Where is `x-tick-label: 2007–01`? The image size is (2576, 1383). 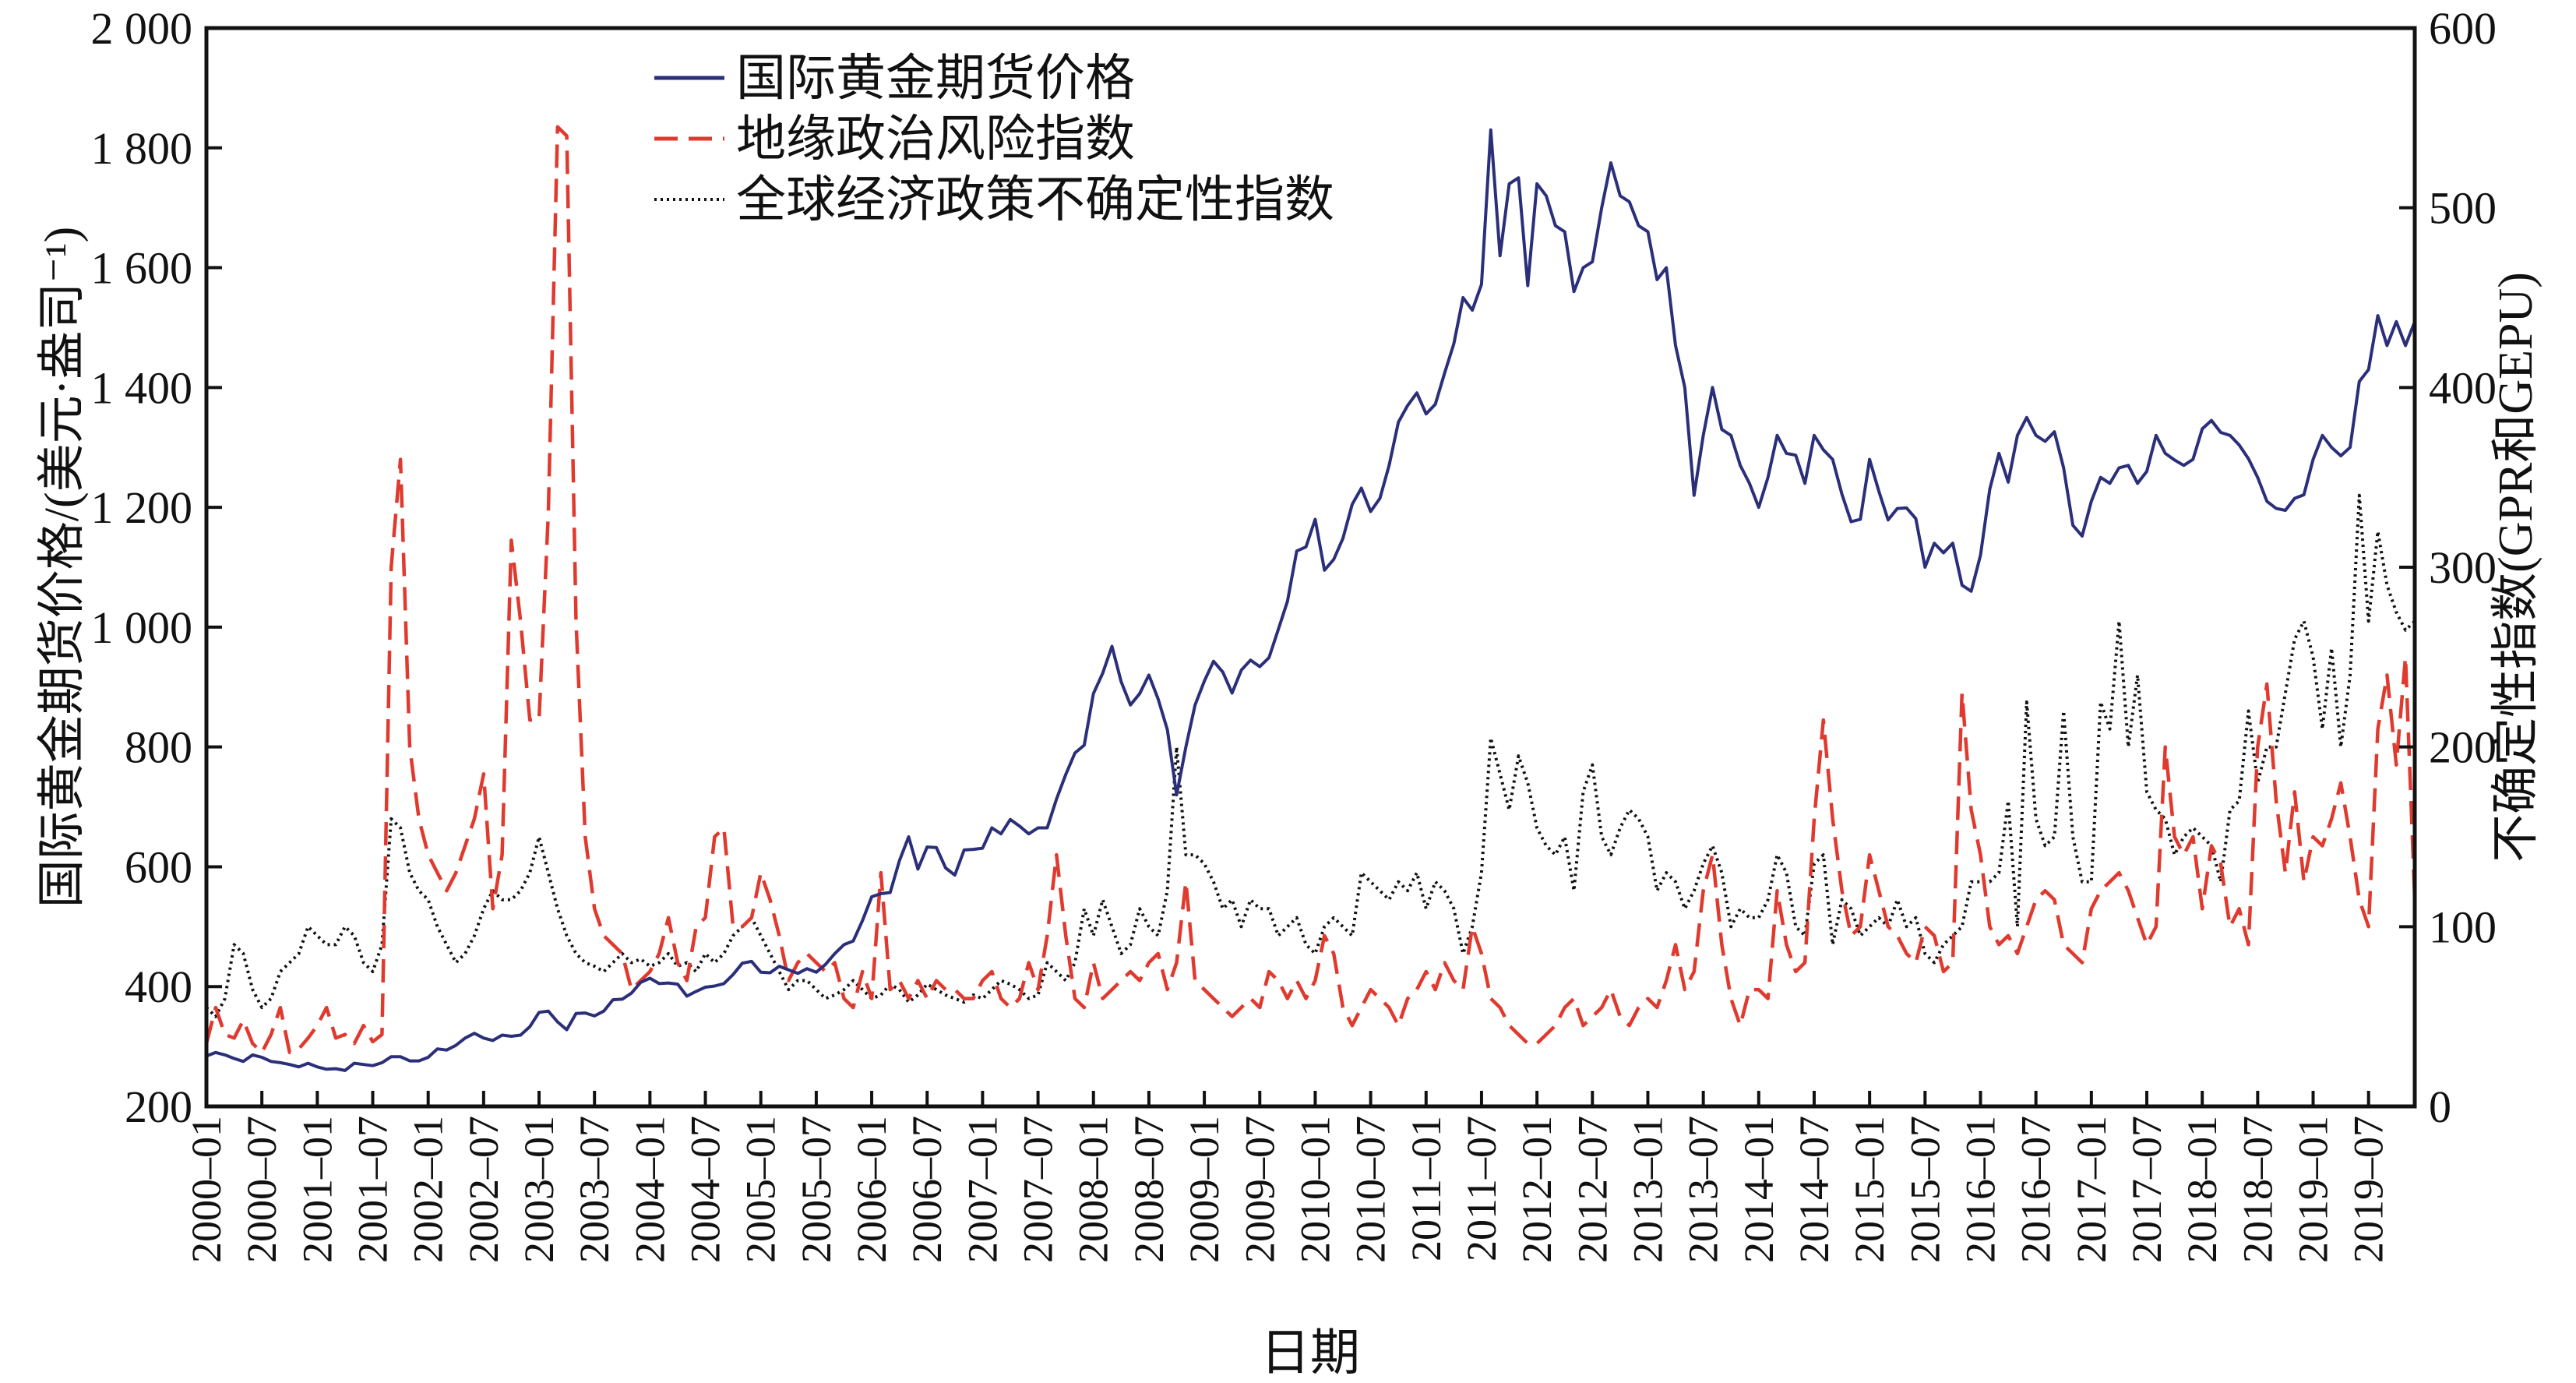
x-tick-label: 2007–01 is located at coordinates (982, 1189).